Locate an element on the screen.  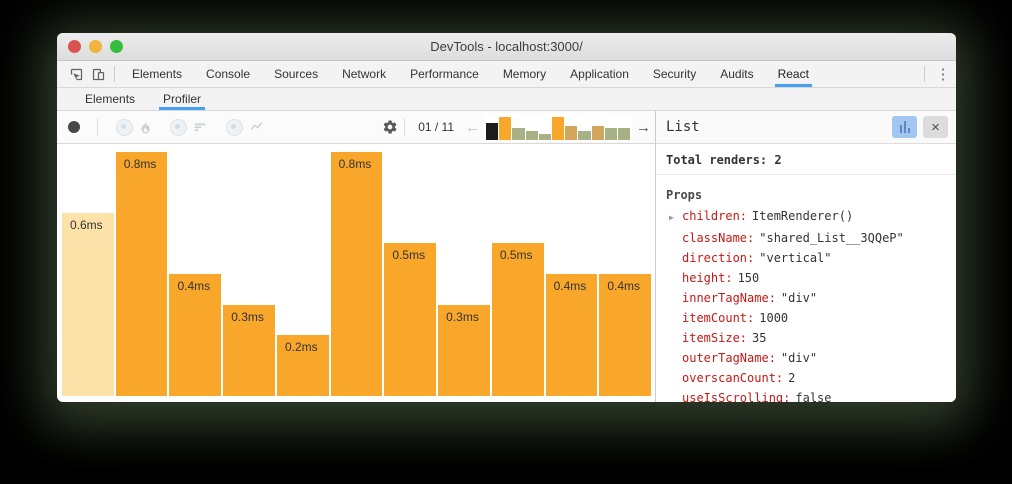
selected-component-name: List is located at coordinates (683, 127).